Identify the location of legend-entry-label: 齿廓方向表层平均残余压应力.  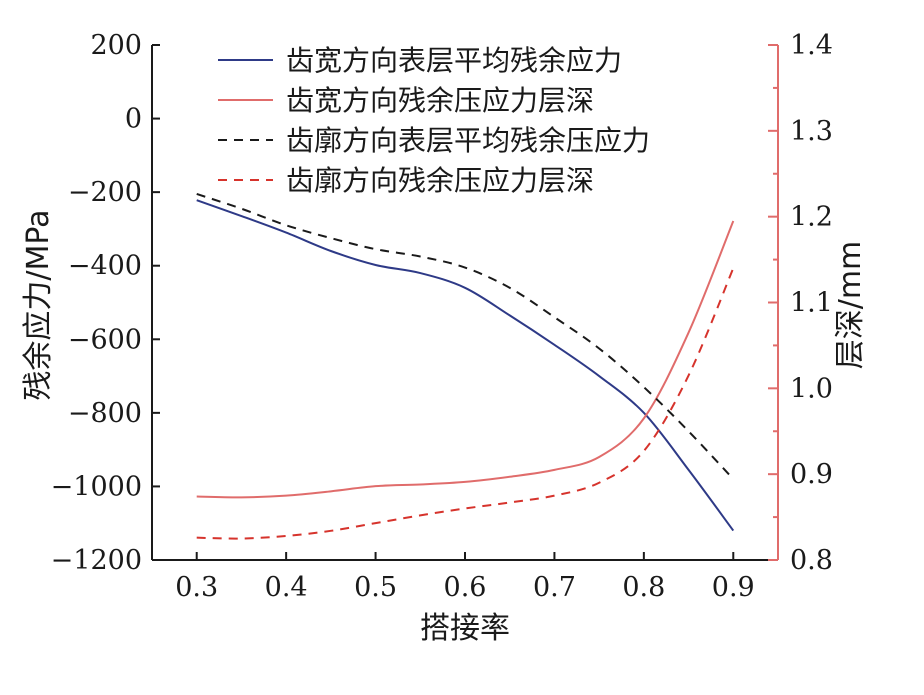
(468, 140).